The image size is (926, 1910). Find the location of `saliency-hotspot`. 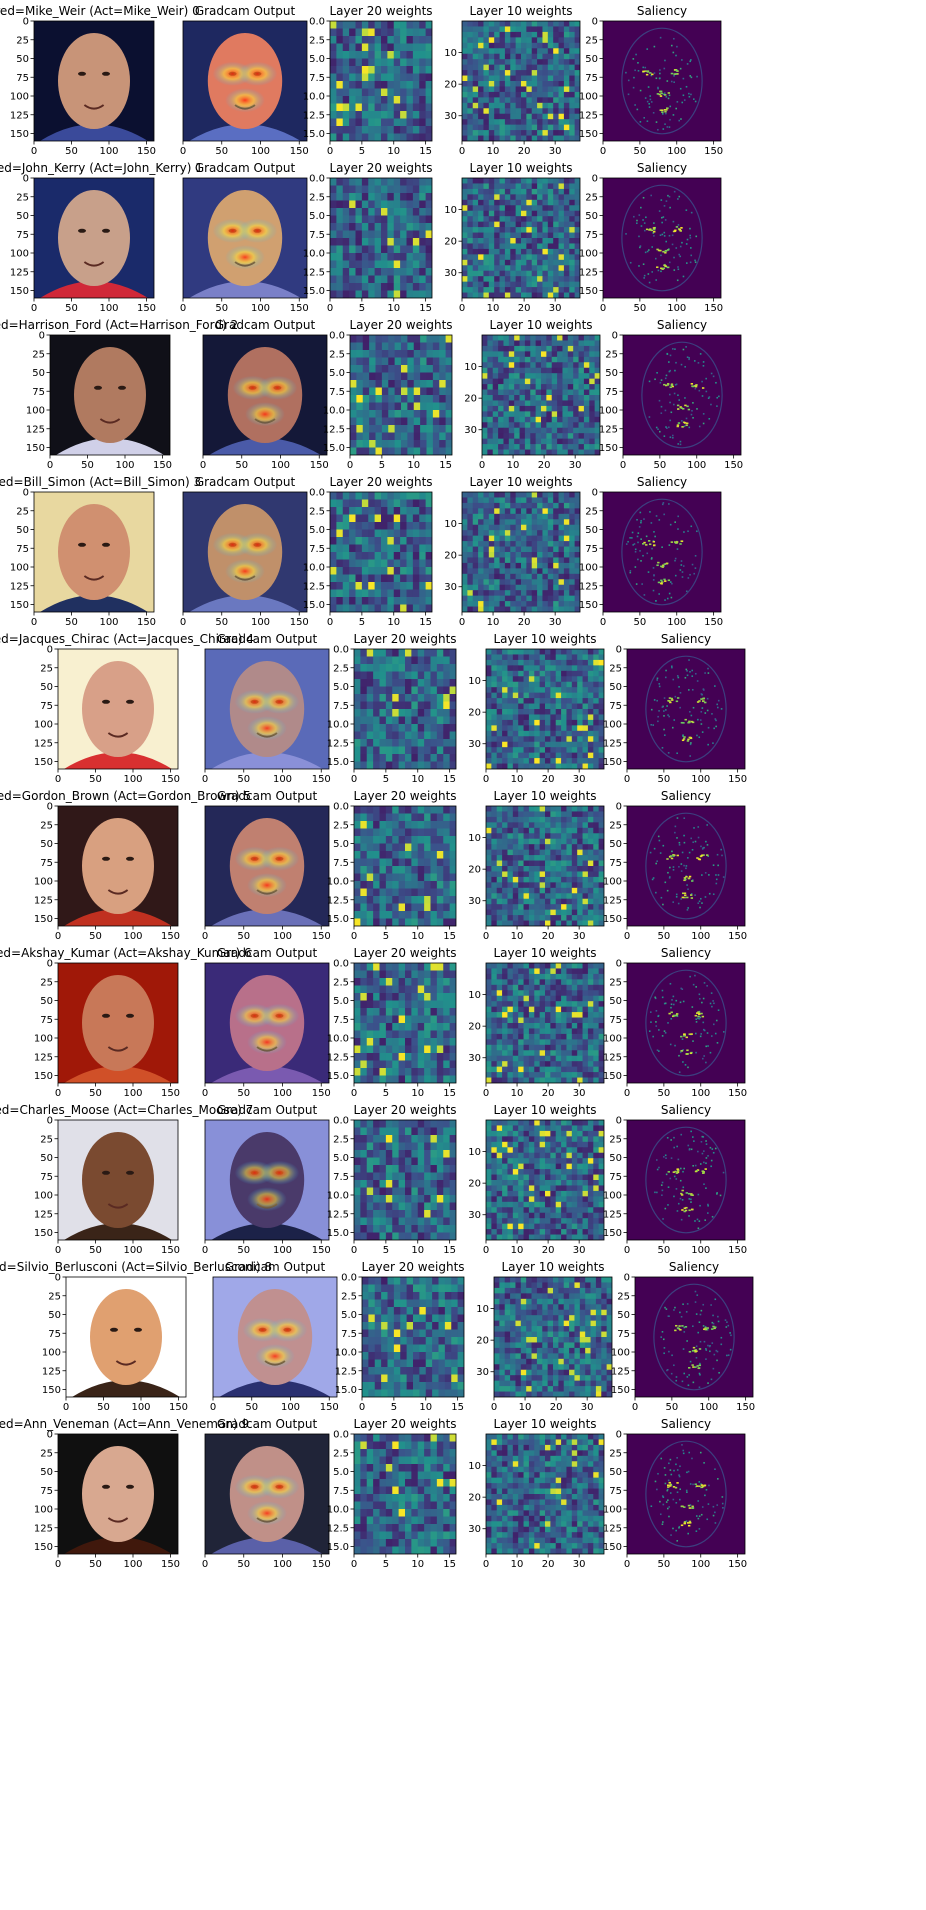

saliency-hotspot is located at coordinates (688, 741).